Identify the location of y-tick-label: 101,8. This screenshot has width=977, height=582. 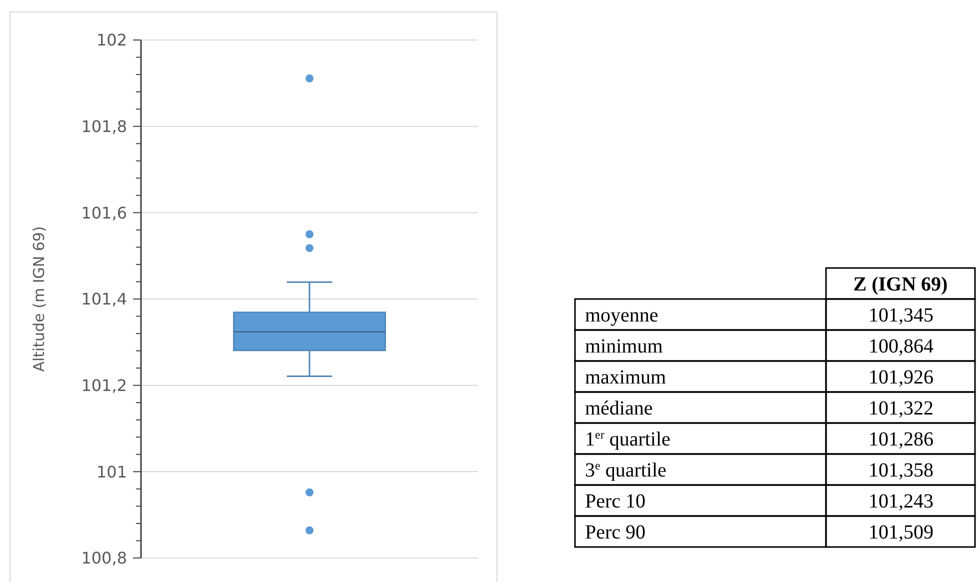
(104, 126).